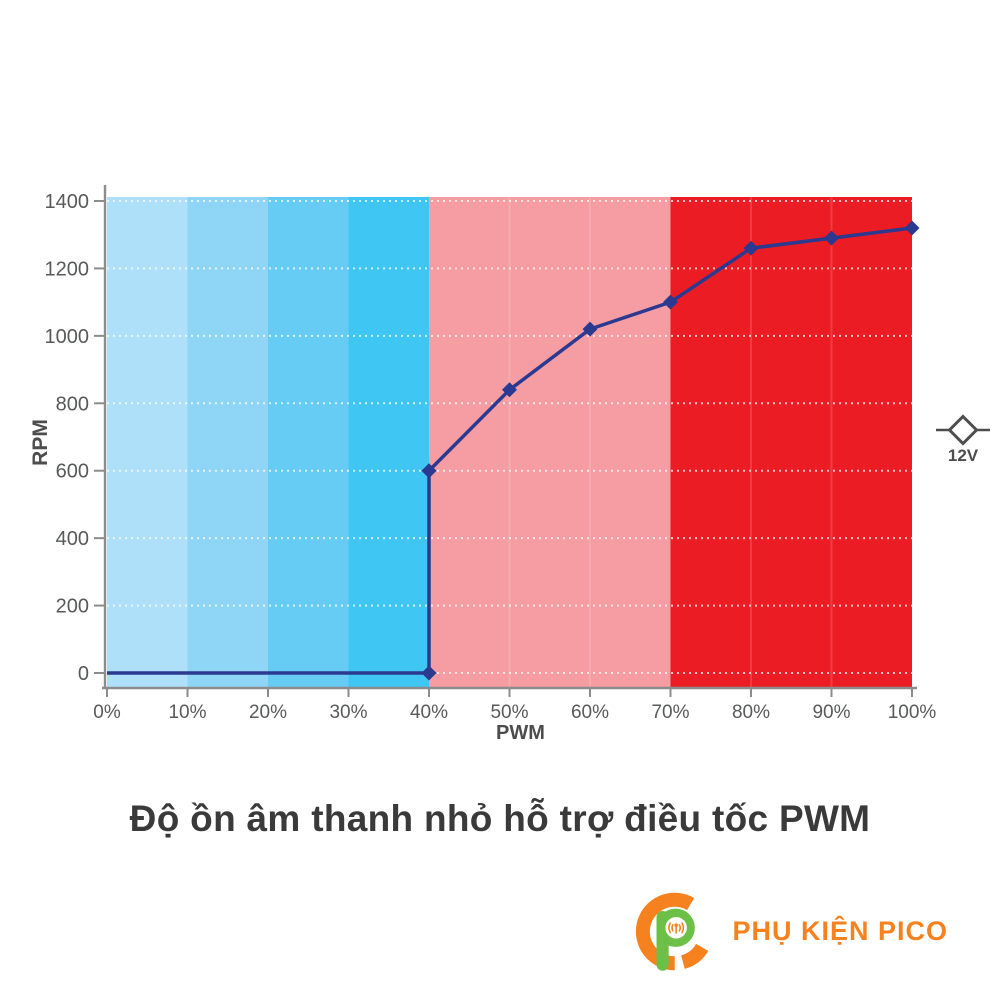 The image size is (1000, 1000). I want to click on brand-name: PHỤ KIỆN PICO, so click(840, 930).